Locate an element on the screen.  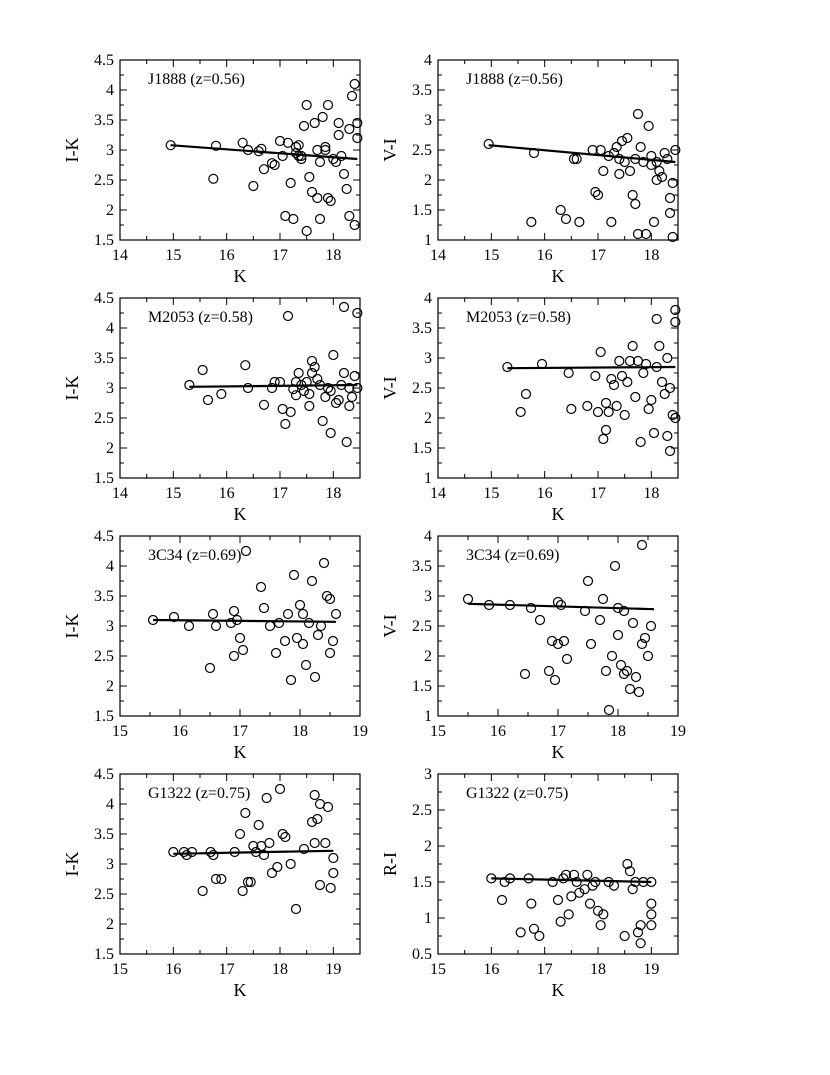
panel-6: 15 16 17 18 19 1 1.5 2 2.5 3 3.5 4 K V-I 3C34 (z=0.69) is located at coordinates (533, 645).